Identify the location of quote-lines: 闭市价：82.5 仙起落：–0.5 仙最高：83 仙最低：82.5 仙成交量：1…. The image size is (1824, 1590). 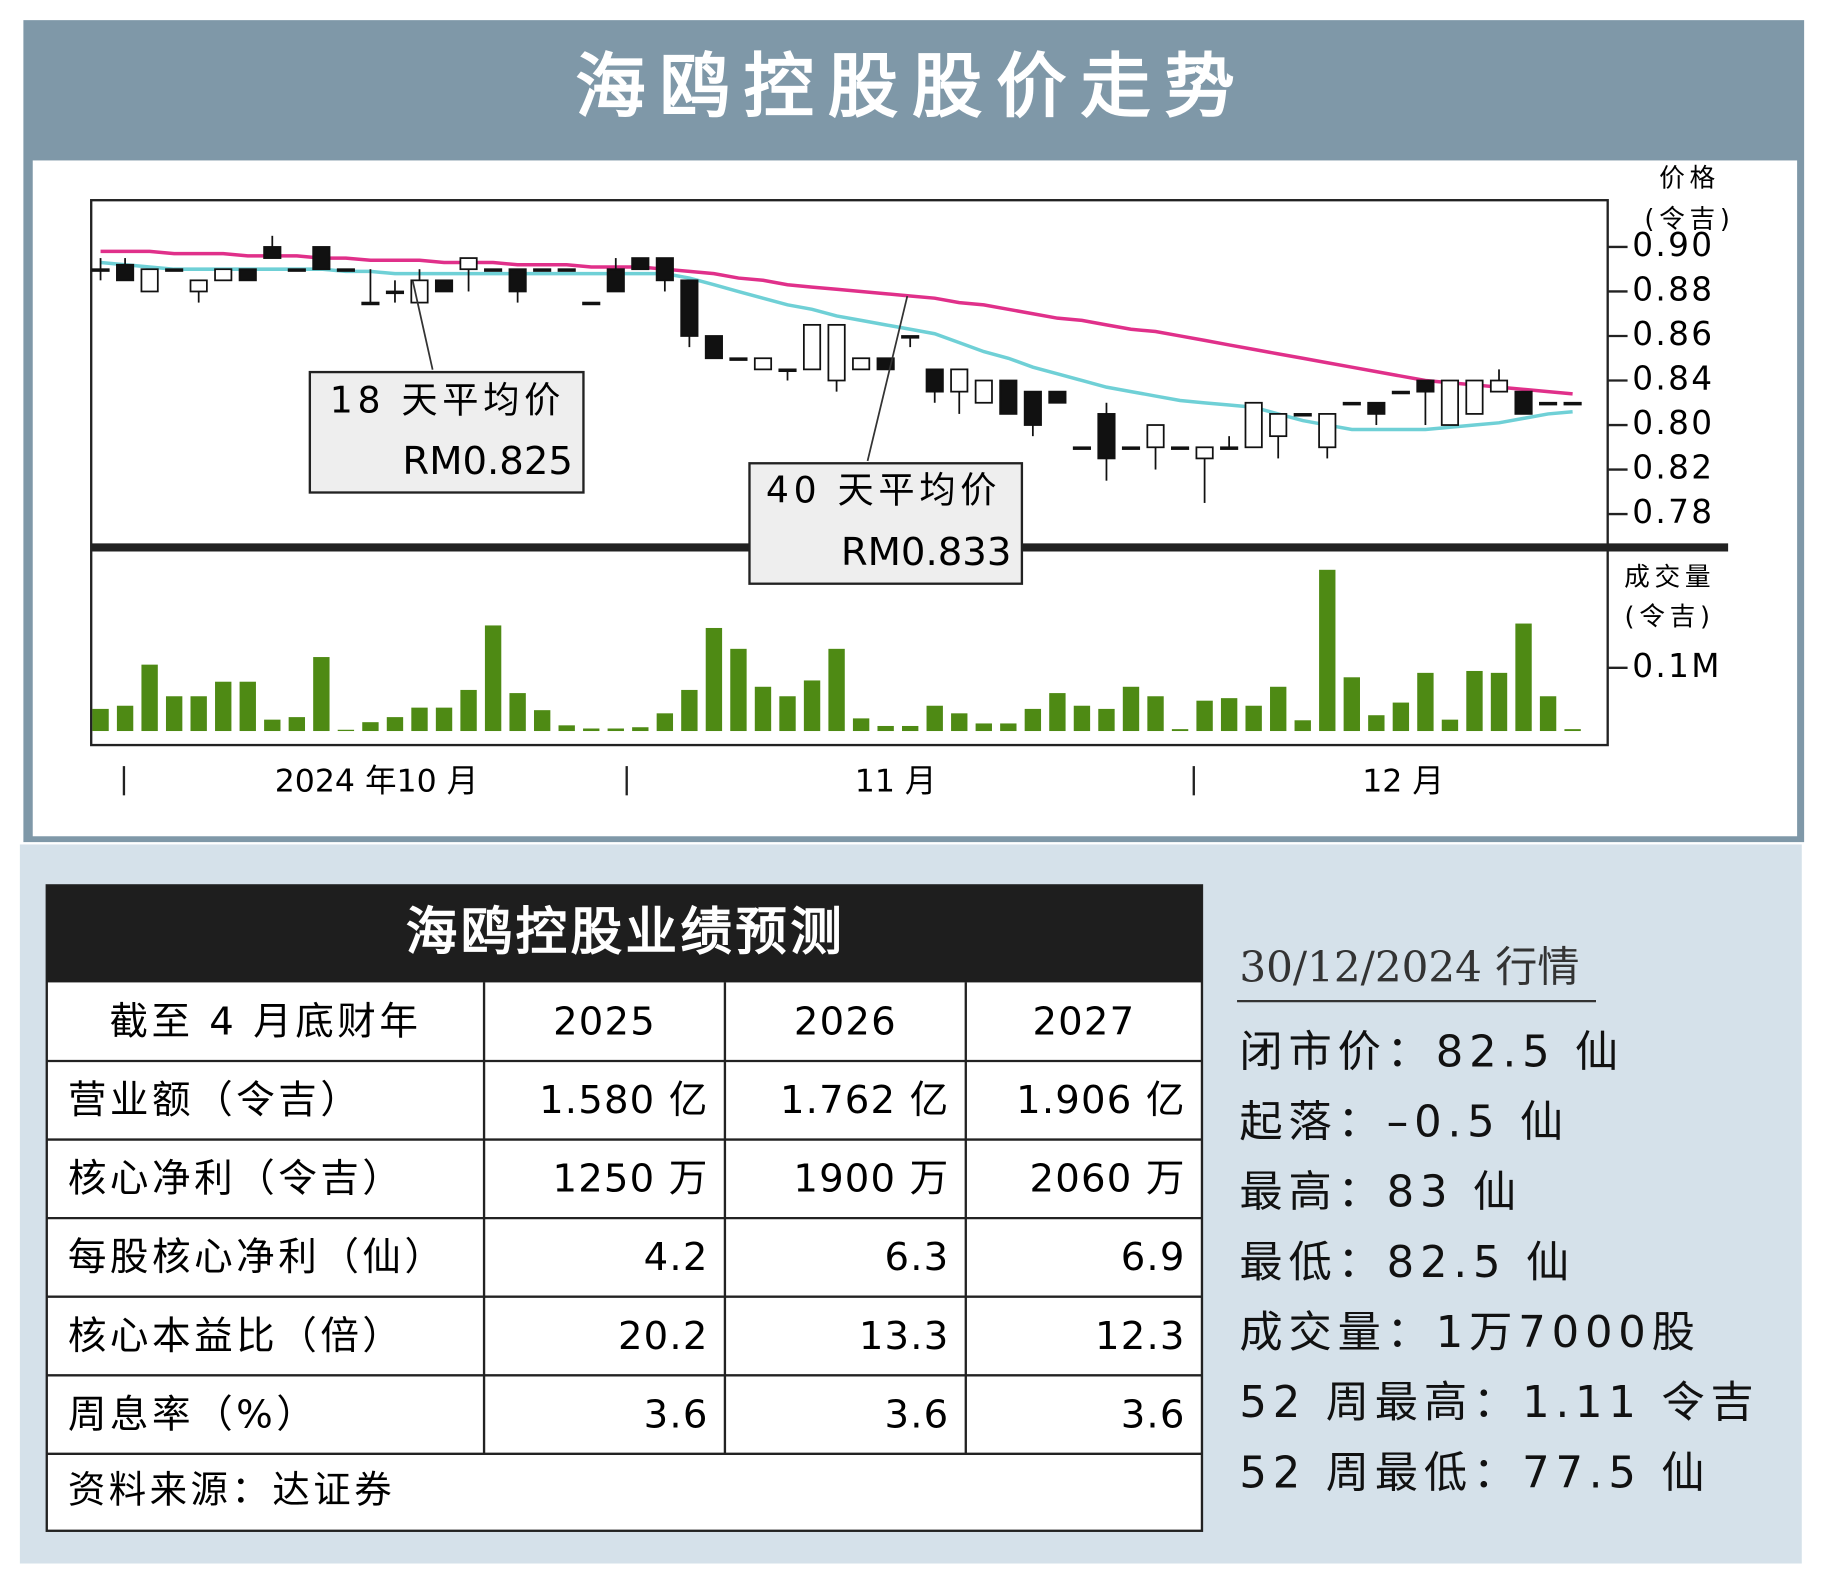
(1499, 1262).